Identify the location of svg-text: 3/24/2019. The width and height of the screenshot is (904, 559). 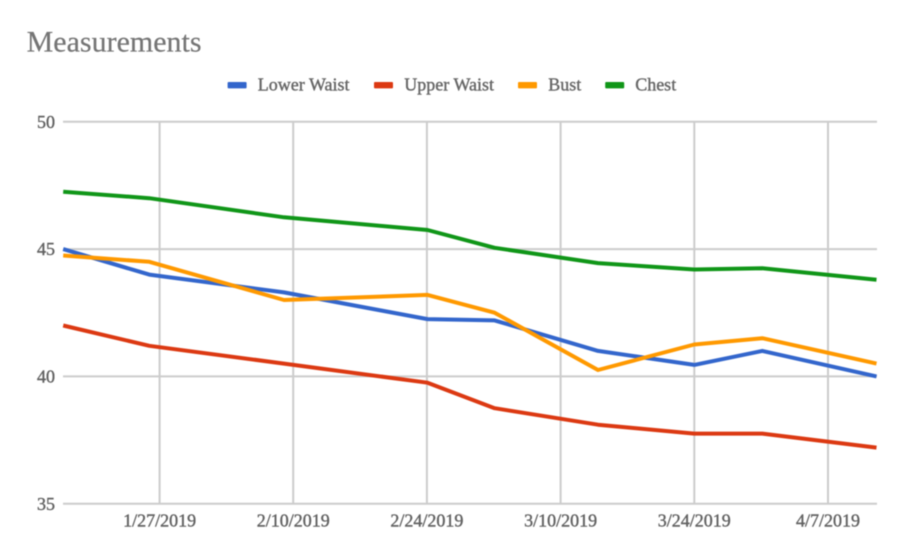
(694, 521).